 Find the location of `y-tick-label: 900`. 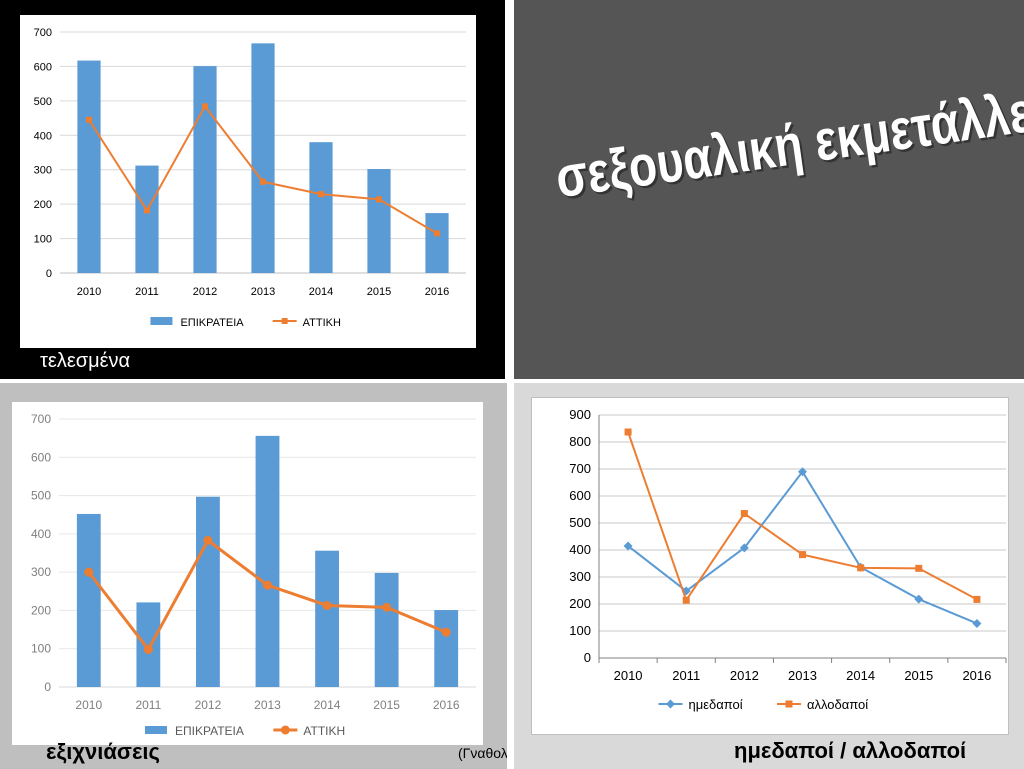

y-tick-label: 900 is located at coordinates (580, 414).